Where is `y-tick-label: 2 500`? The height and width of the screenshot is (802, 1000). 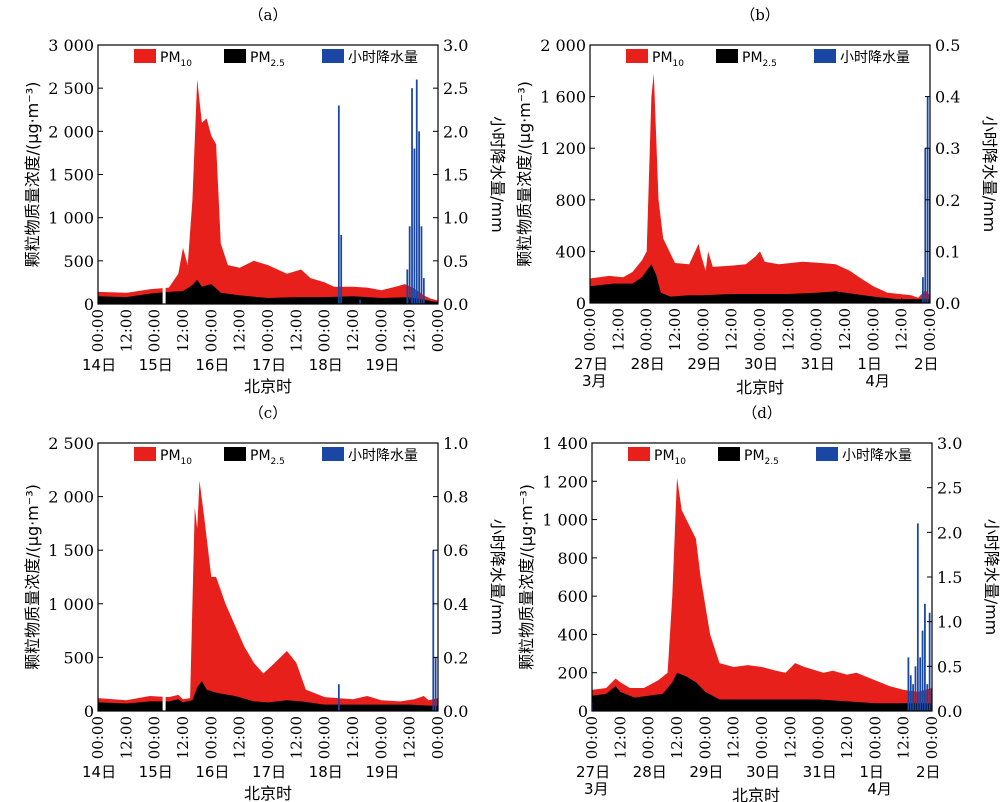 y-tick-label: 2 500 is located at coordinates (71, 88).